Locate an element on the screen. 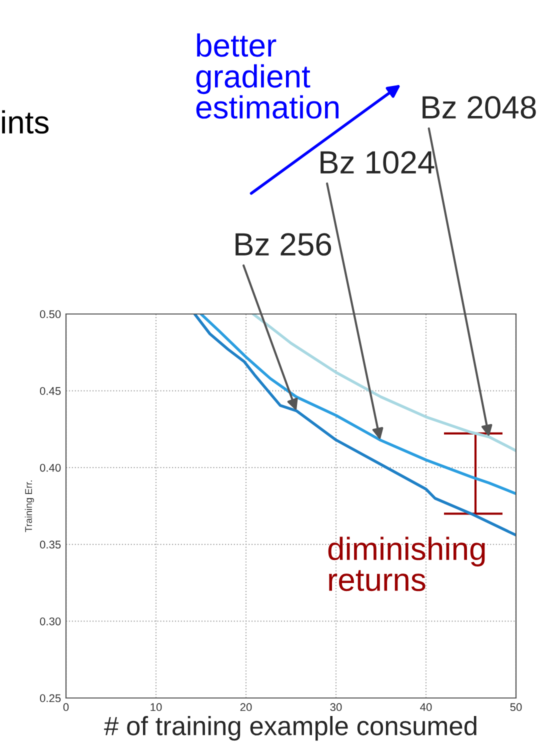 This screenshot has width=557, height=754. x-tick-label: 10 is located at coordinates (156, 707).